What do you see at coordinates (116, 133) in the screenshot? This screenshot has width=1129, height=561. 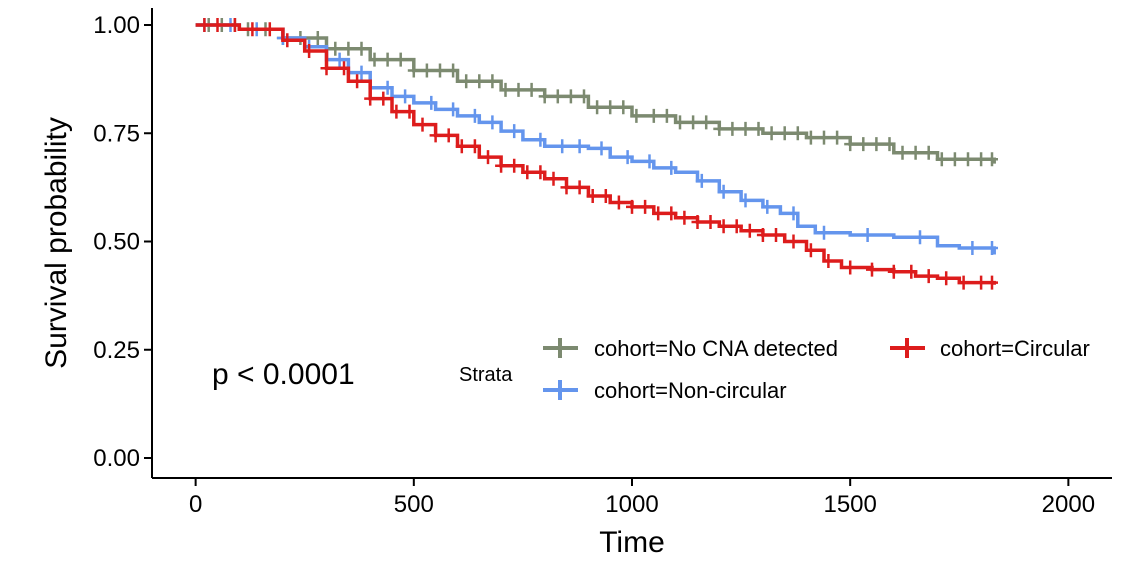 I see `y-tick-label: 0.75` at bounding box center [116, 133].